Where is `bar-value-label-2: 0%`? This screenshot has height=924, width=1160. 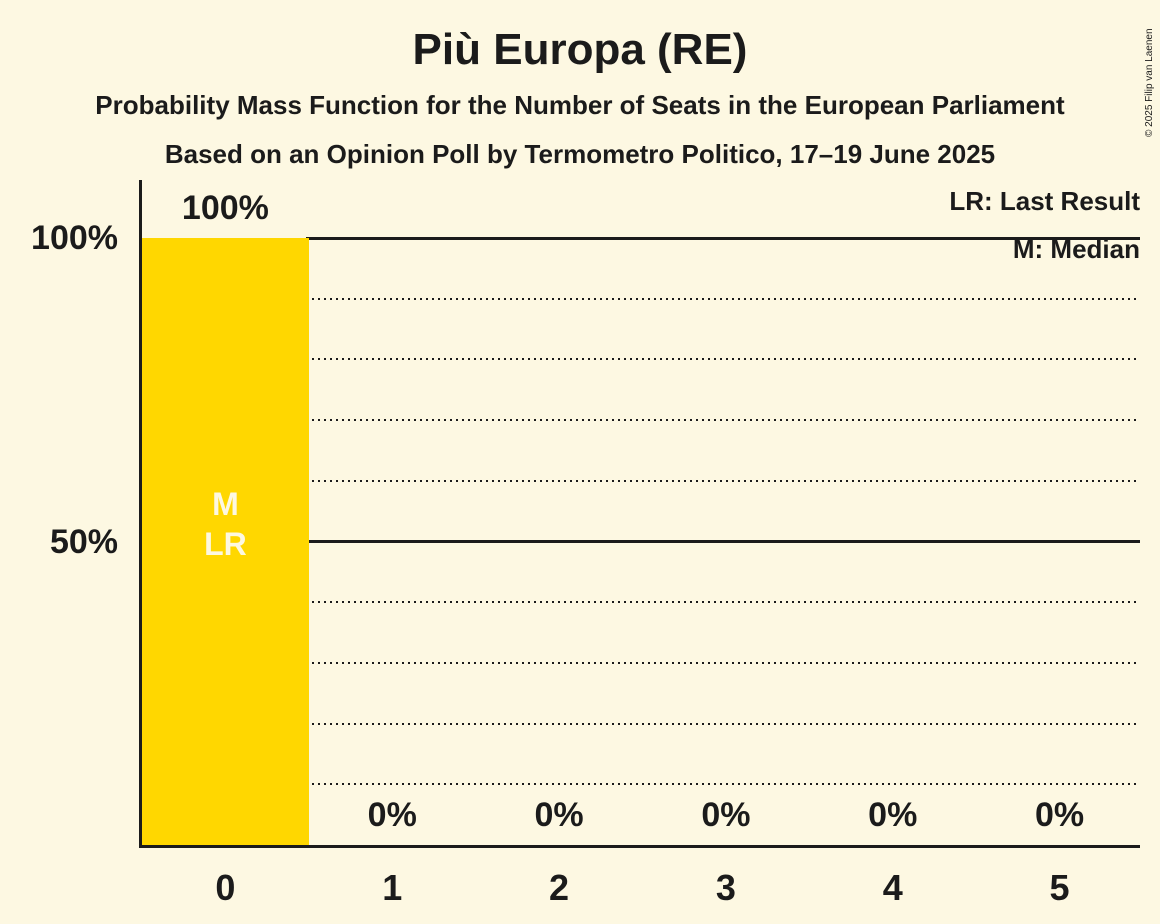 bar-value-label-2: 0% is located at coordinates (559, 815).